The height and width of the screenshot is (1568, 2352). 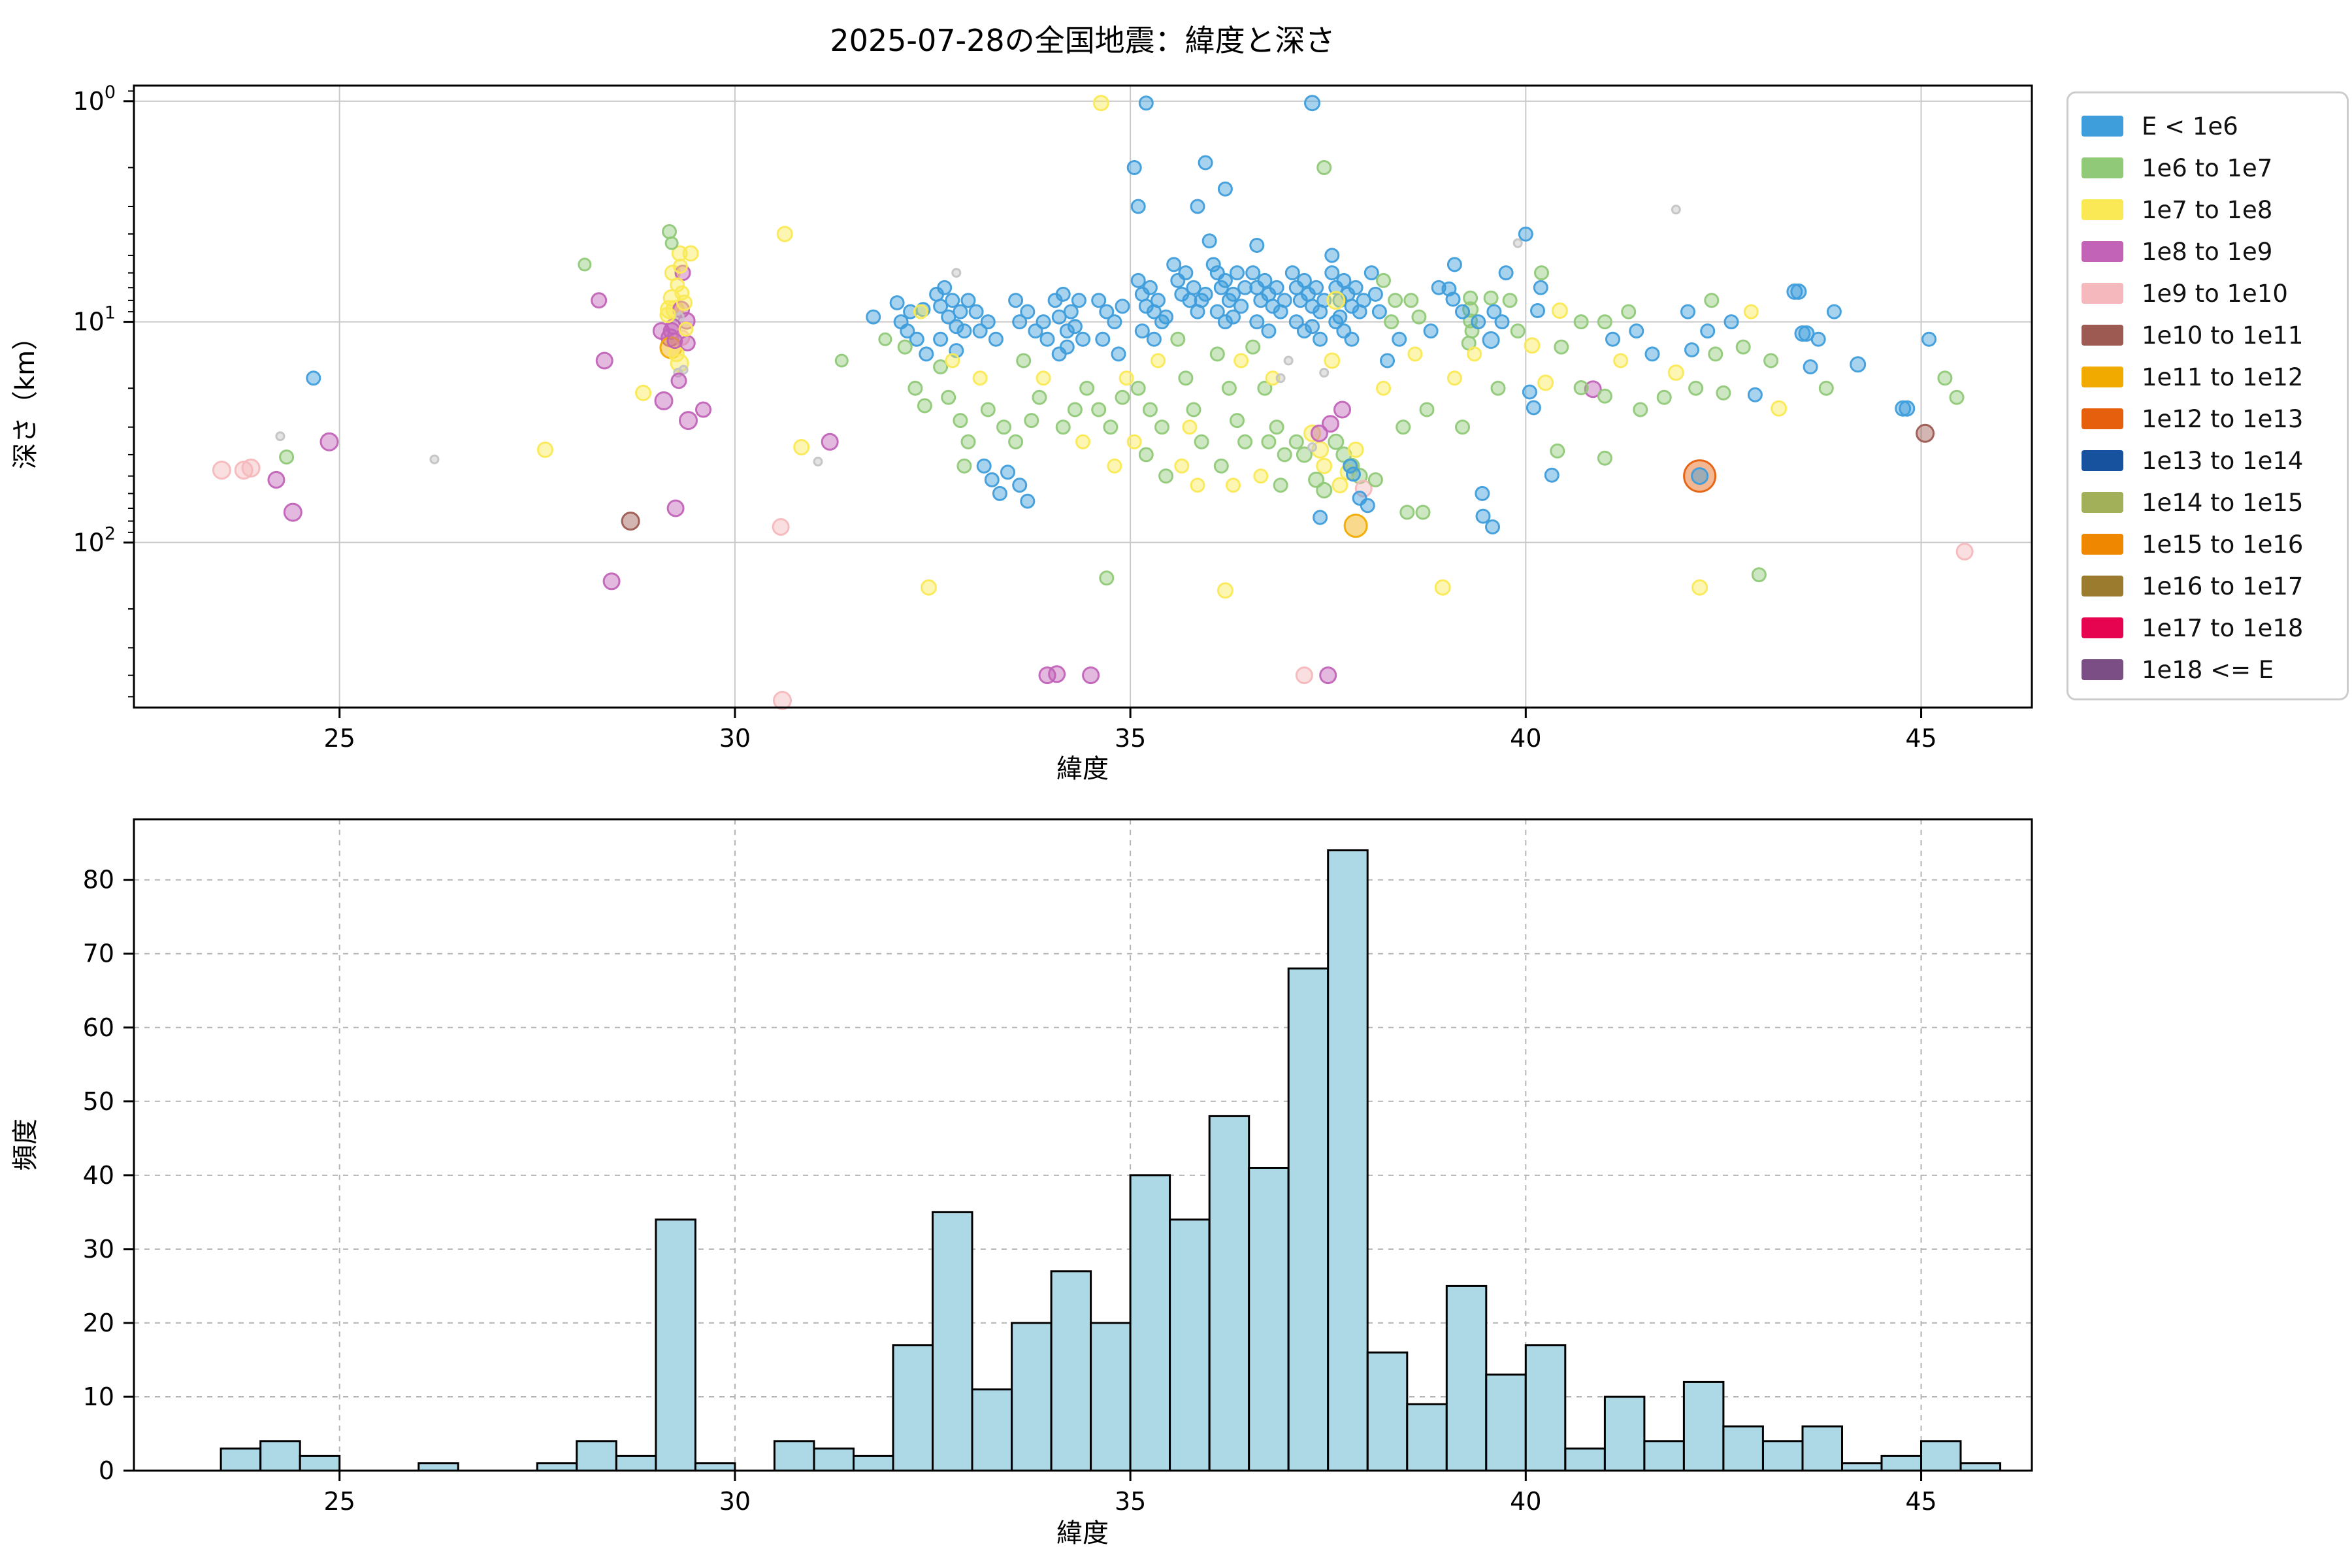 What do you see at coordinates (1525, 1501) in the screenshot?
I see `histogram-x-tick-label: 40` at bounding box center [1525, 1501].